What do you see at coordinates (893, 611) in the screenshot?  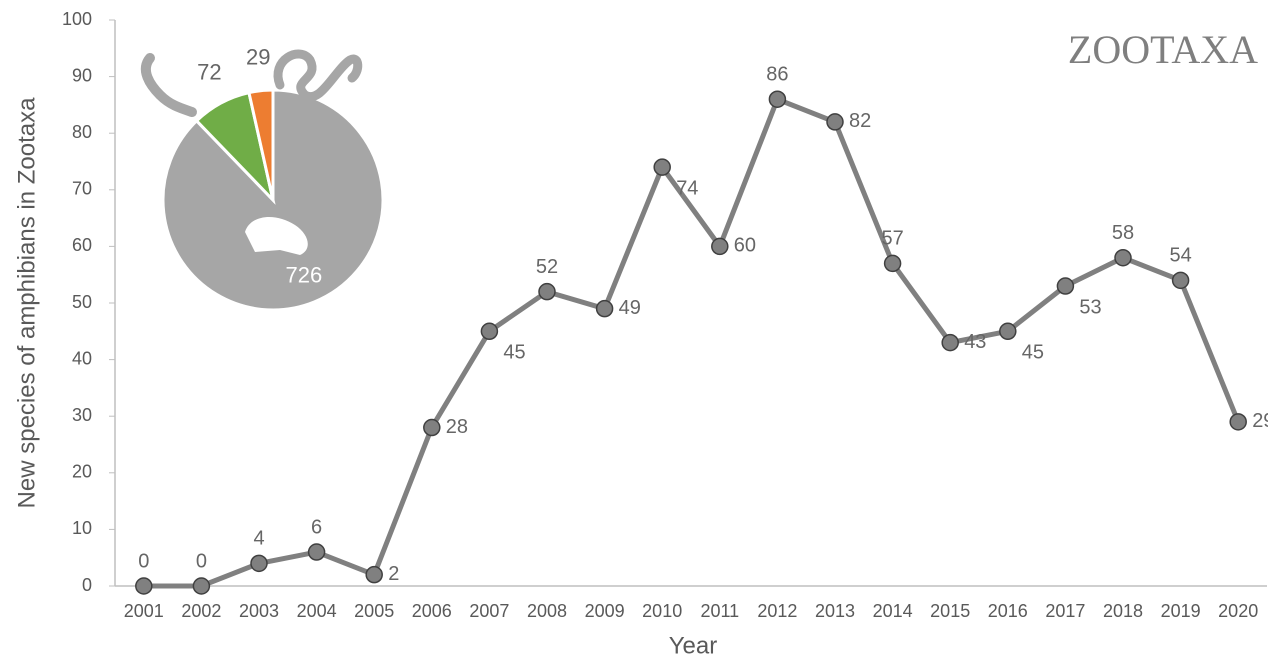 I see `x-tick-label: 2014` at bounding box center [893, 611].